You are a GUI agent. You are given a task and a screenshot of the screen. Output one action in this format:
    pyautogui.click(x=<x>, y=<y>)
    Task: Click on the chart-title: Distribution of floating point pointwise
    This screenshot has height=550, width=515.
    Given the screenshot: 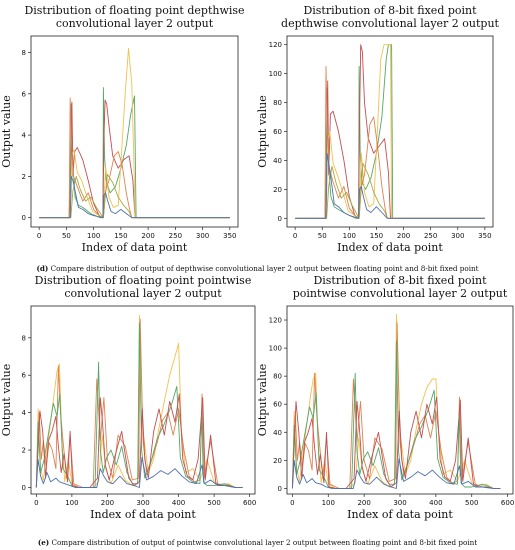 What is the action you would take?
    pyautogui.click(x=143, y=280)
    